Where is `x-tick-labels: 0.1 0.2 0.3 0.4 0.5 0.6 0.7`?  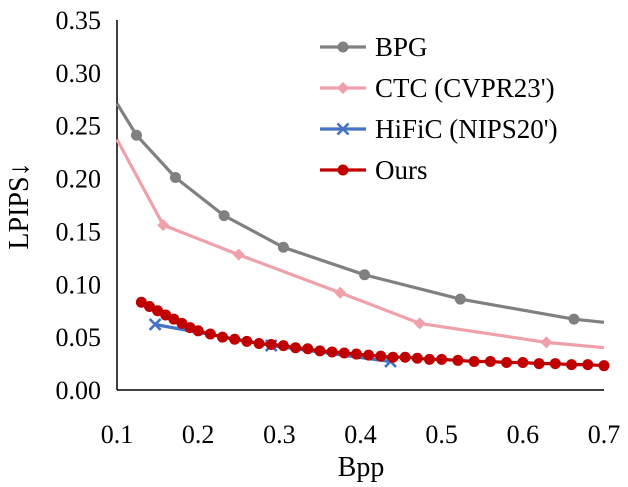 x-tick-labels: 0.1 0.2 0.3 0.4 0.5 0.6 0.7 is located at coordinates (361, 434).